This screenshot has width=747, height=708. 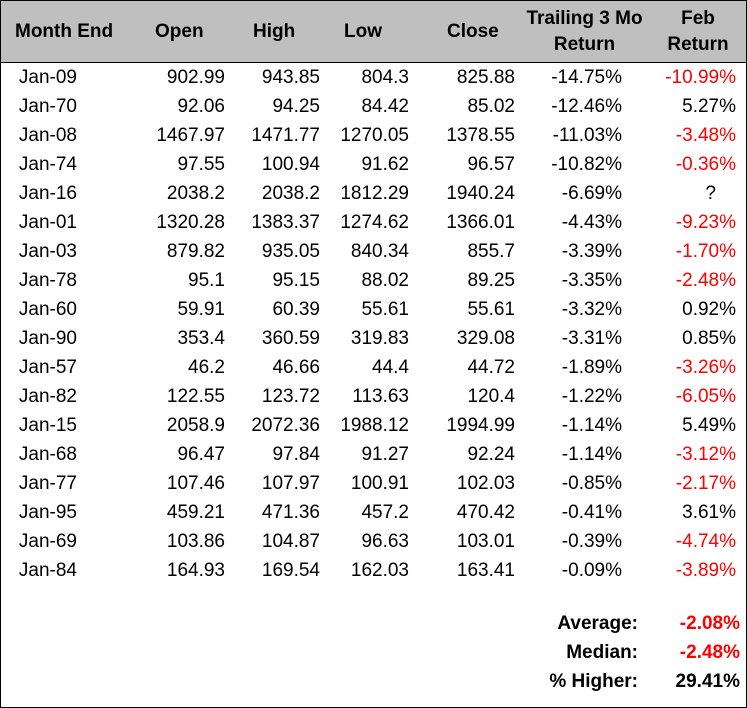 What do you see at coordinates (47, 193) in the screenshot?
I see `cell-month-end: Jan-16` at bounding box center [47, 193].